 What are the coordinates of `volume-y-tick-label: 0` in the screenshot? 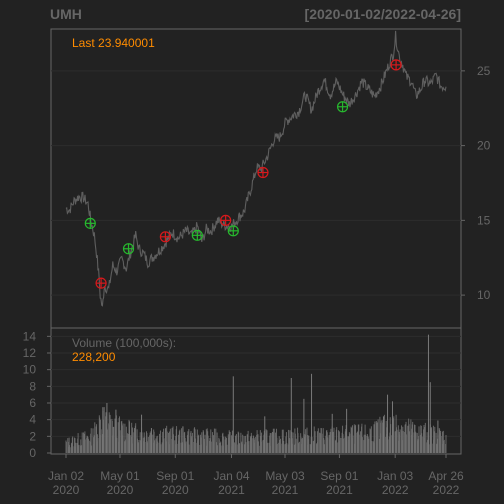 It's located at (32, 453).